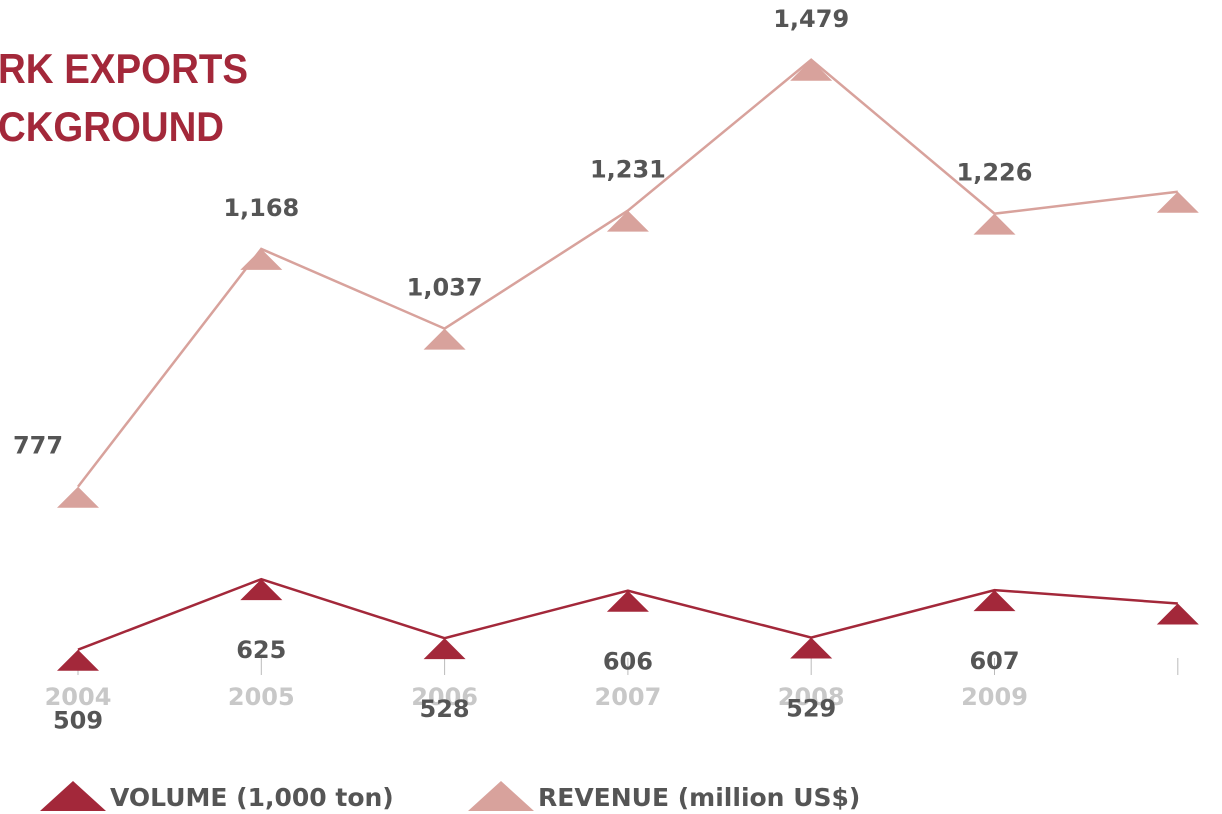  I want to click on x-tick-label: 2006, so click(444, 697).